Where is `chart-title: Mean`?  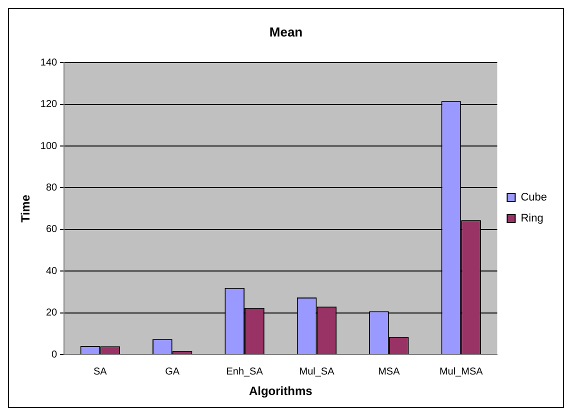
chart-title: Mean is located at coordinates (286, 32).